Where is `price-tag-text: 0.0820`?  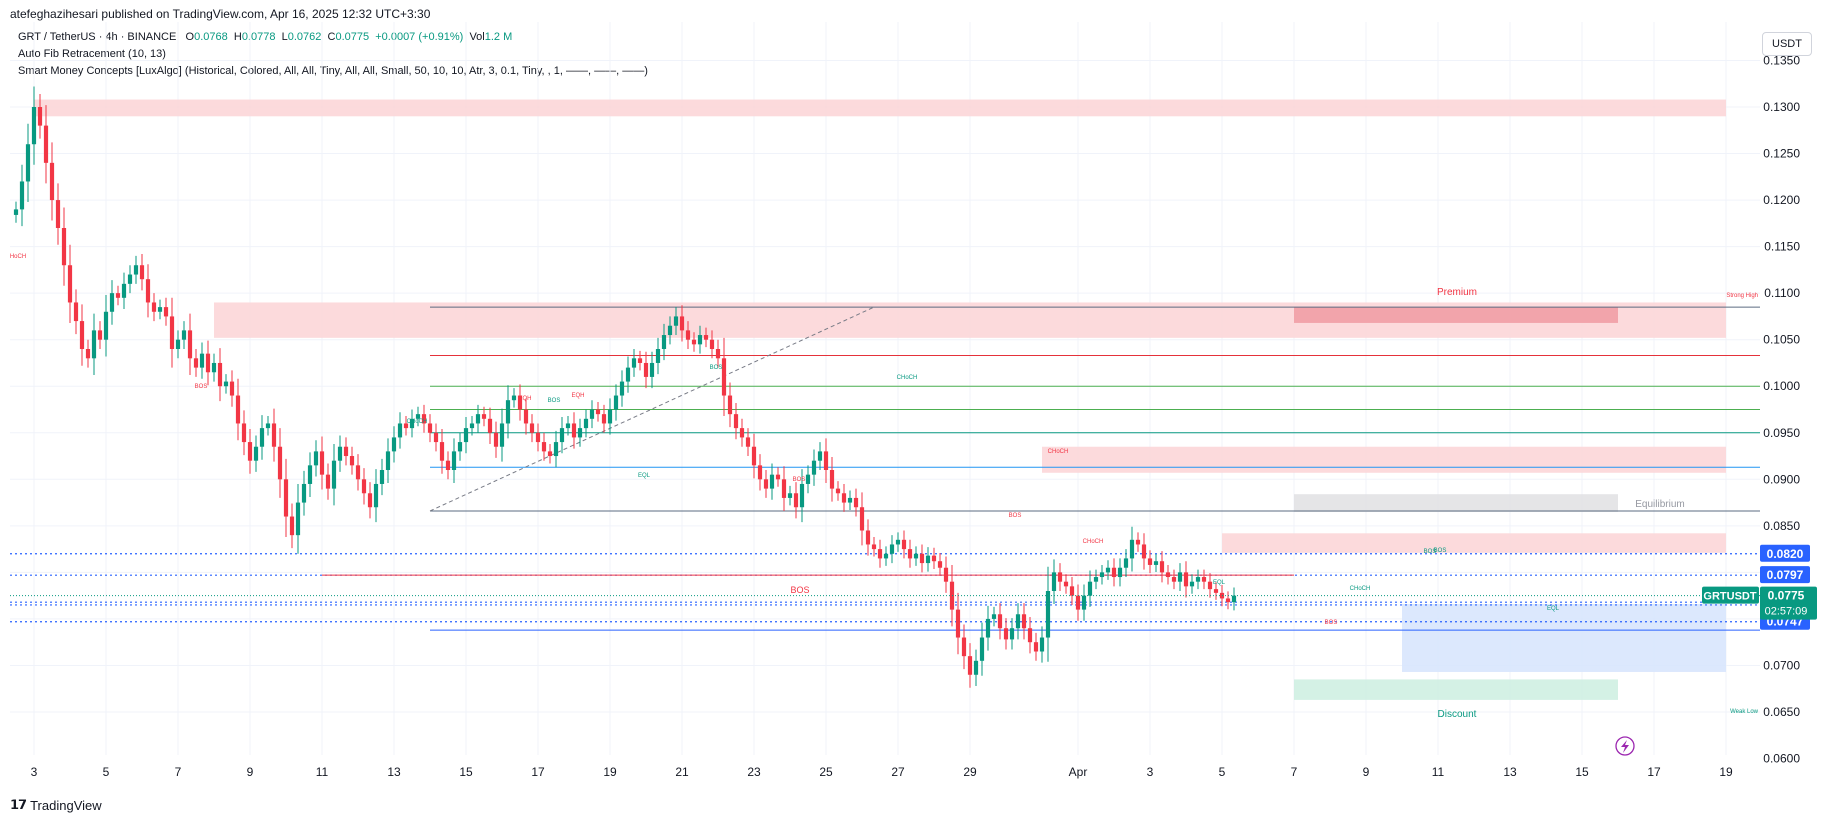 price-tag-text: 0.0820 is located at coordinates (1785, 554).